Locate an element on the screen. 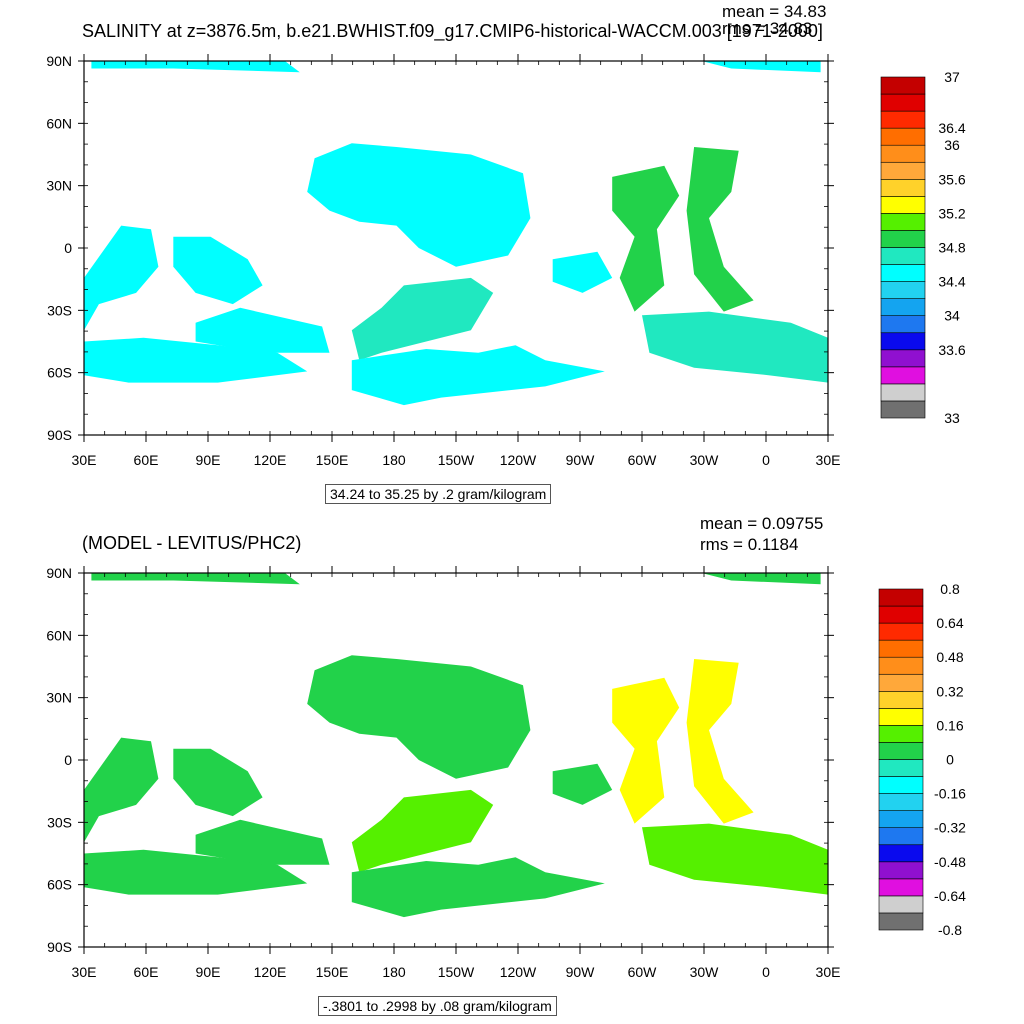  colorbar-label: -0.32 is located at coordinates (950, 828).